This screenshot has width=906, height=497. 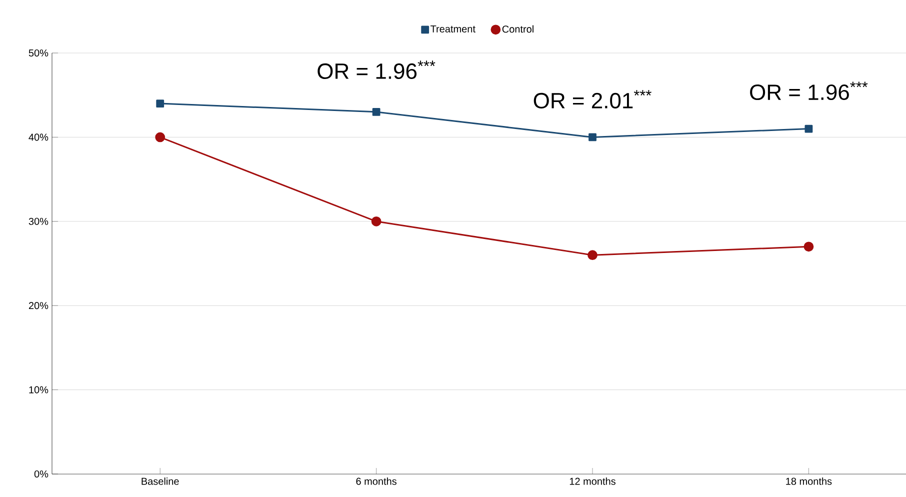 I want to click on legend-label: Treatment, so click(x=453, y=28).